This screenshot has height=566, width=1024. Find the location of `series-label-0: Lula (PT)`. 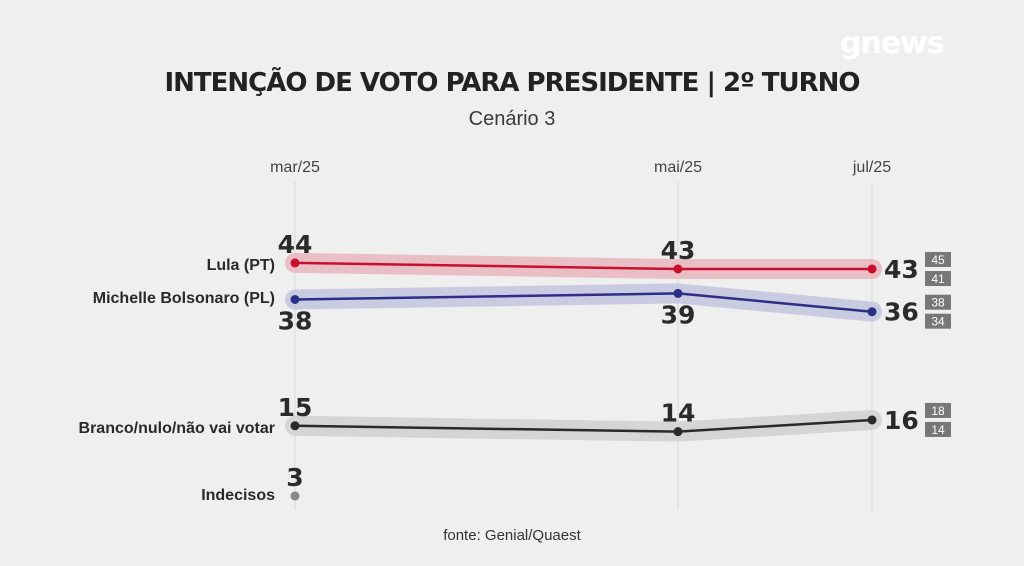

series-label-0: Lula (PT) is located at coordinates (241, 265).